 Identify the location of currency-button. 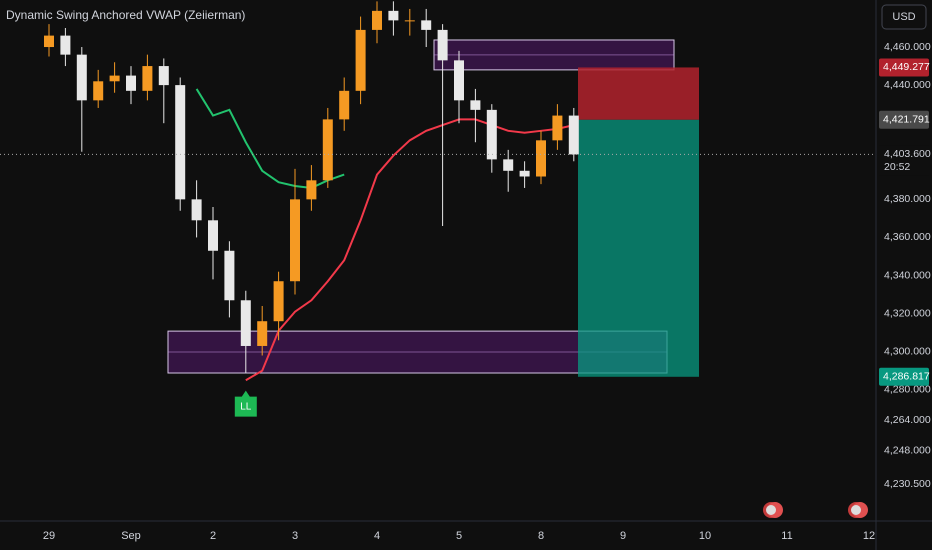
(904, 17).